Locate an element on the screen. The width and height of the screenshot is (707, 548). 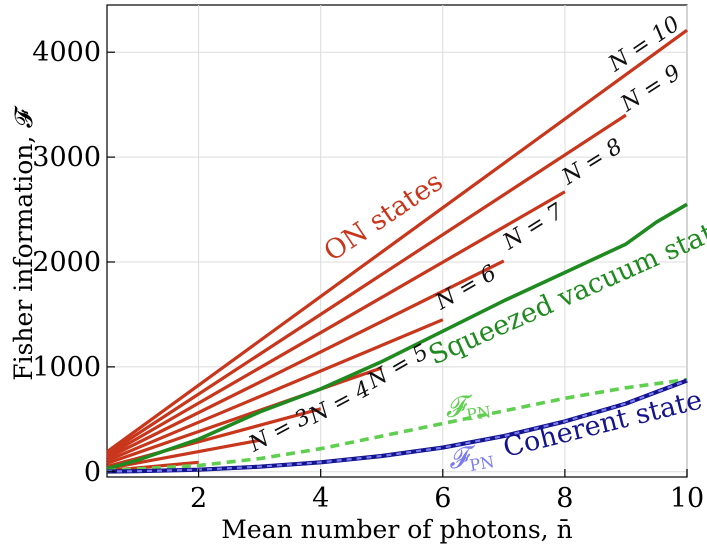
x-tick-label-6: 6 is located at coordinates (442, 498).